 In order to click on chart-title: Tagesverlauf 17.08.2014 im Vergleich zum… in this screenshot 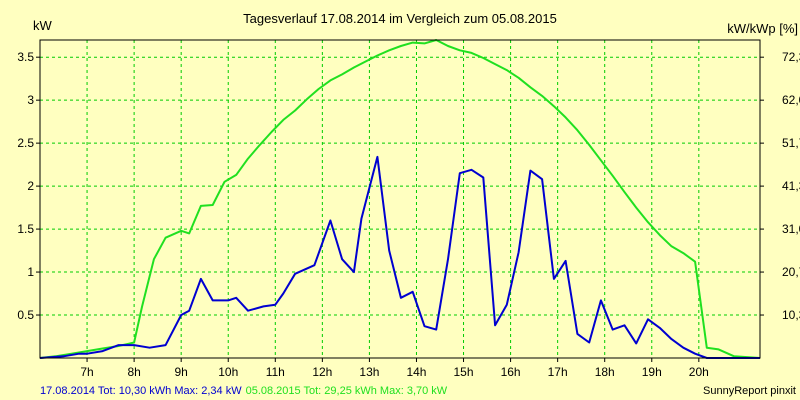, I will do `click(400, 18)`.